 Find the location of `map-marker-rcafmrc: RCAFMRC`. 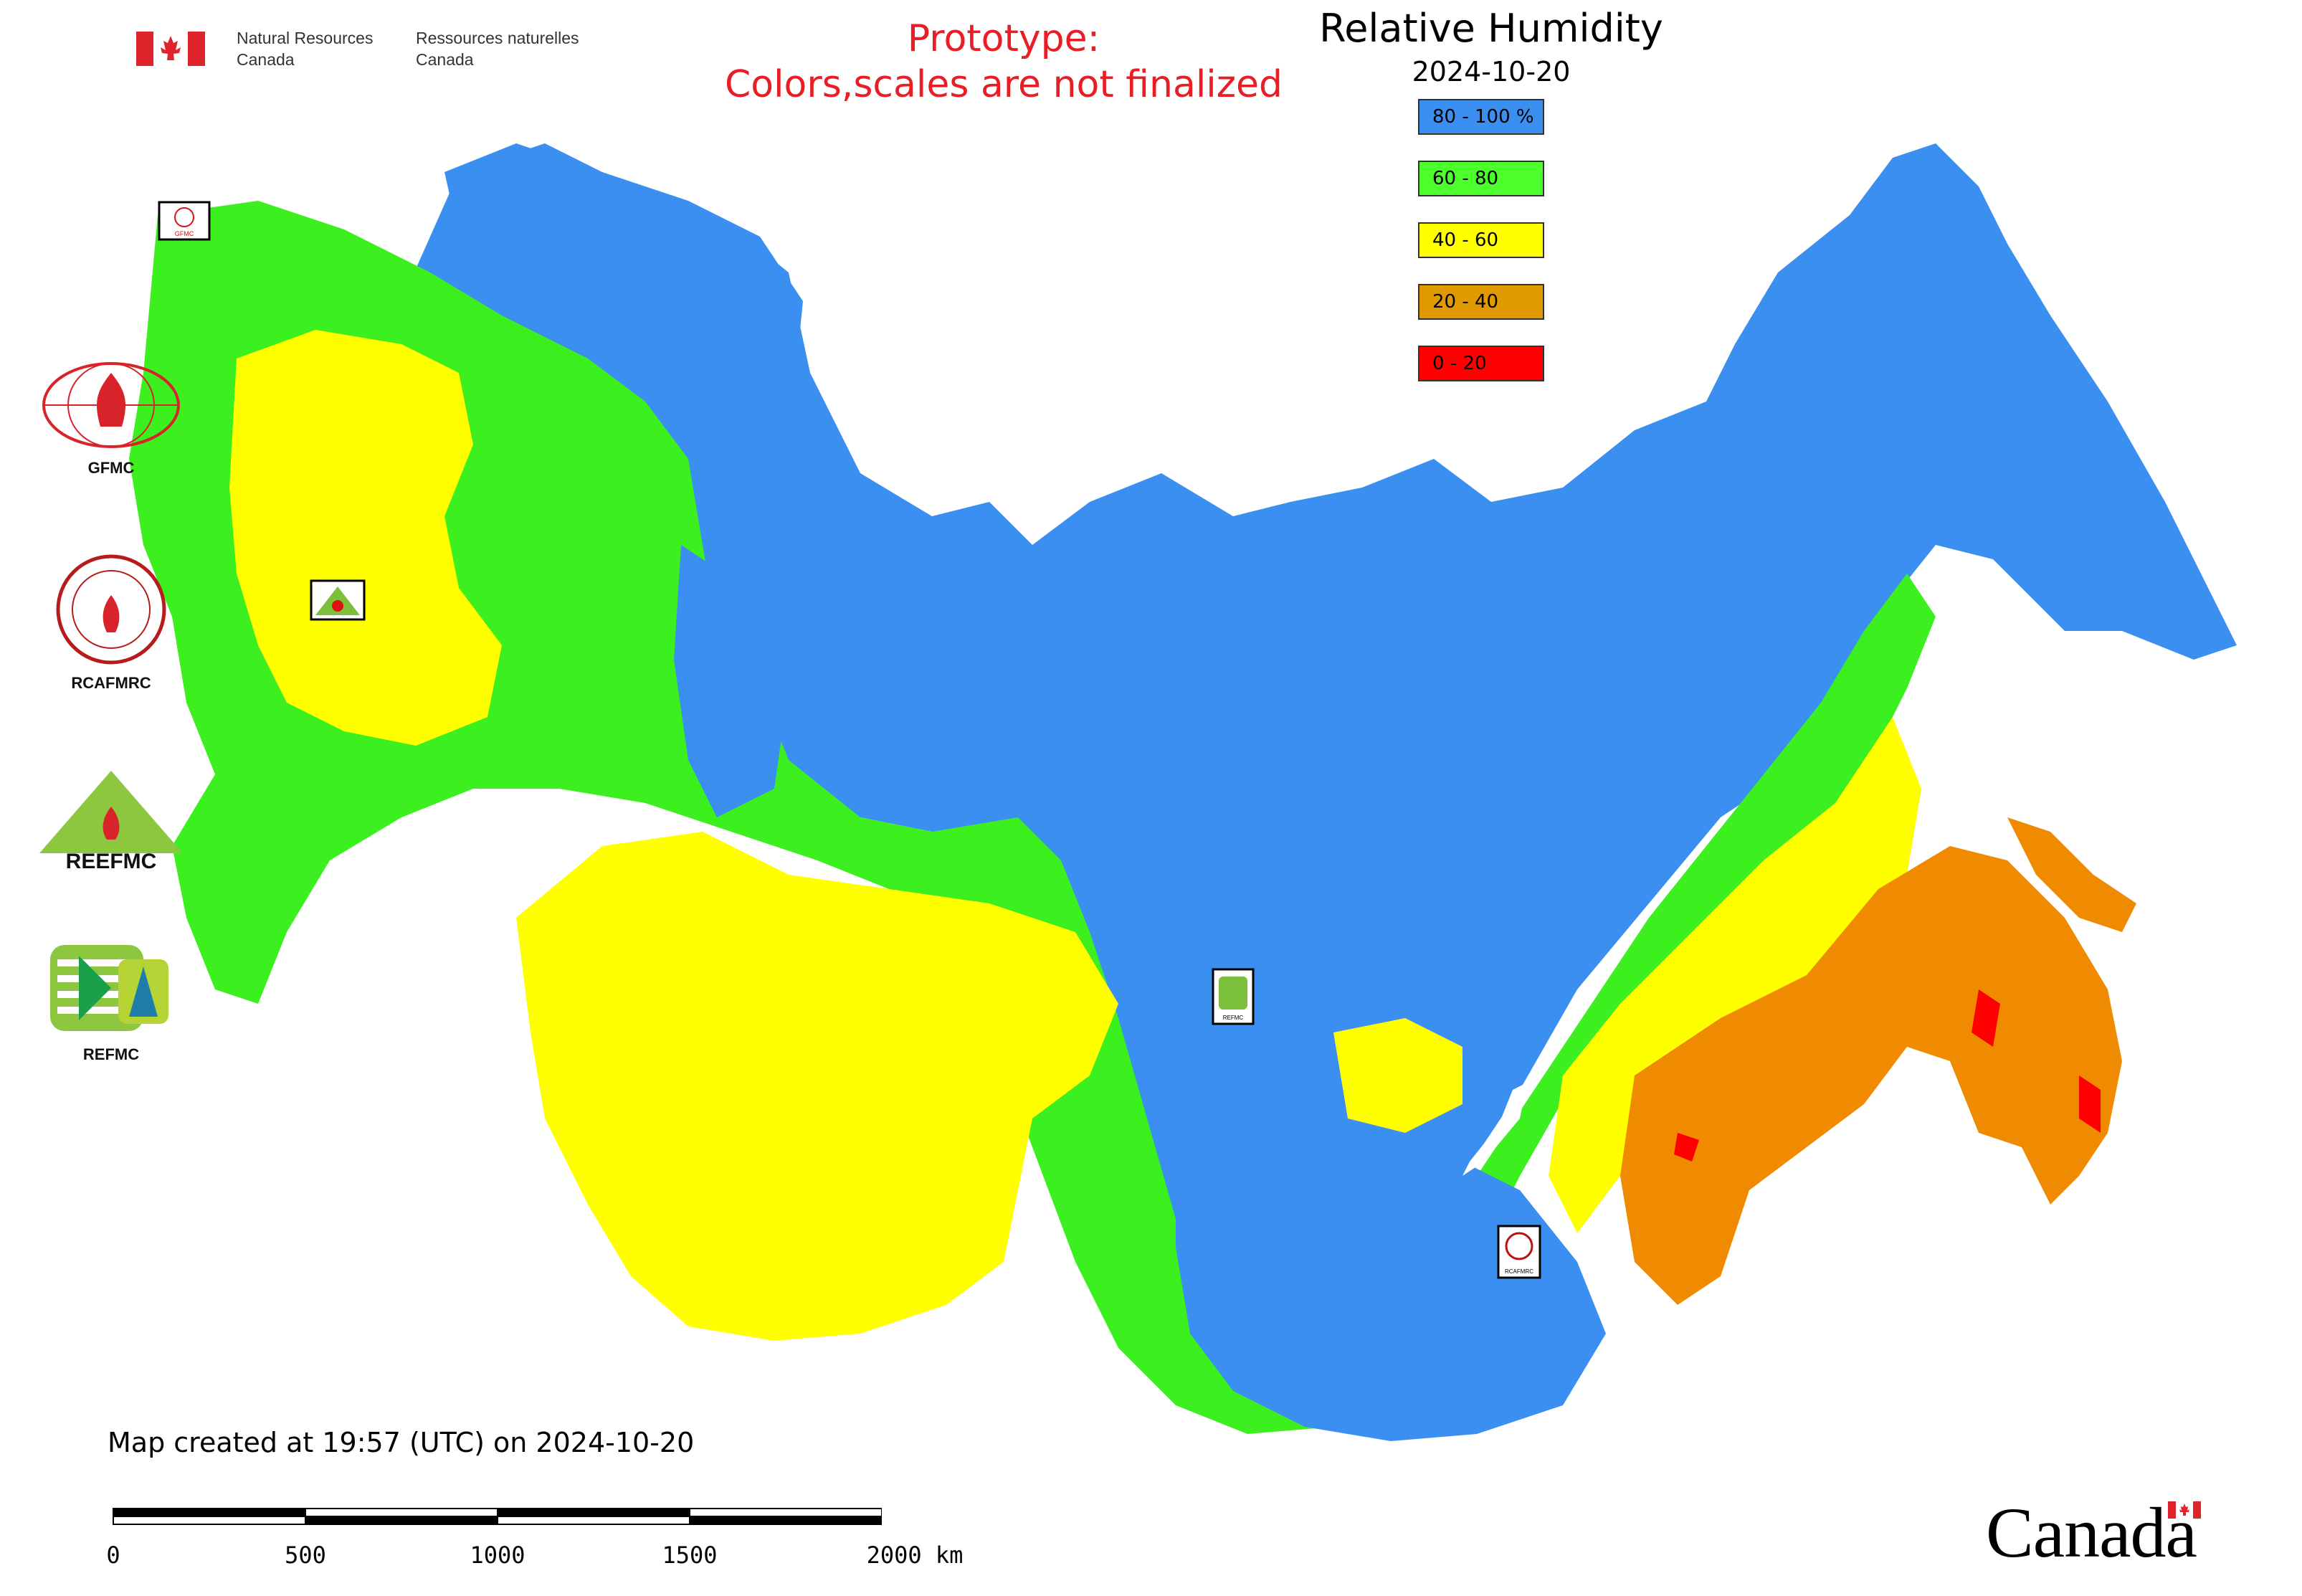

map-marker-rcafmrc: RCAFMRC is located at coordinates (1519, 1252).